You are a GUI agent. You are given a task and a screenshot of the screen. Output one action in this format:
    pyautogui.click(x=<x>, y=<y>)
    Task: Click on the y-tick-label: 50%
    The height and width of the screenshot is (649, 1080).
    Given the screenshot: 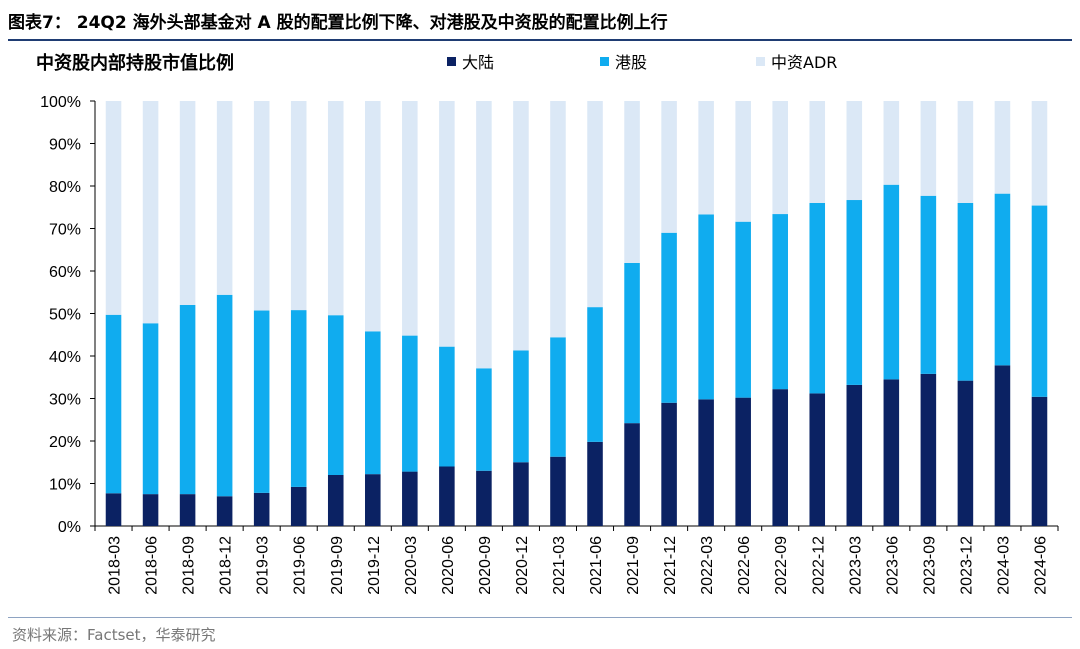 What is the action you would take?
    pyautogui.click(x=65, y=315)
    